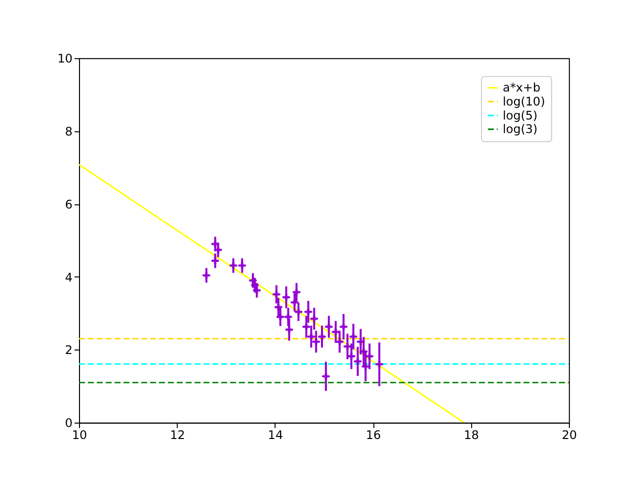  Describe the element at coordinates (69, 204) in the screenshot. I see `y-tick-label: 6` at that location.